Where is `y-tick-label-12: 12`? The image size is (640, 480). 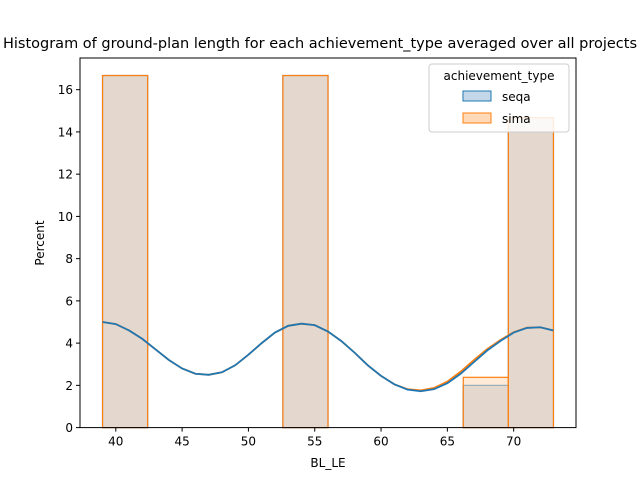 y-tick-label-12: 12 is located at coordinates (65, 175).